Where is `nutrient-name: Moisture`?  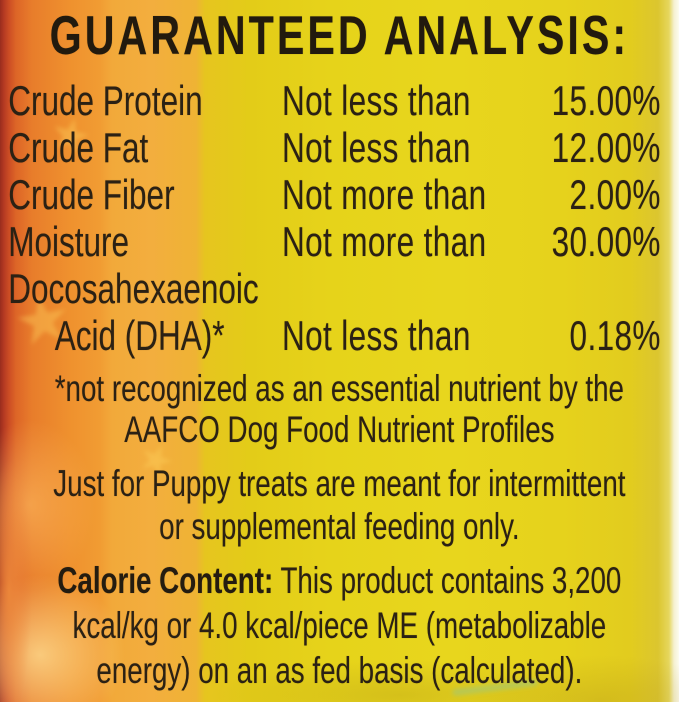 nutrient-name: Moisture is located at coordinates (69, 241).